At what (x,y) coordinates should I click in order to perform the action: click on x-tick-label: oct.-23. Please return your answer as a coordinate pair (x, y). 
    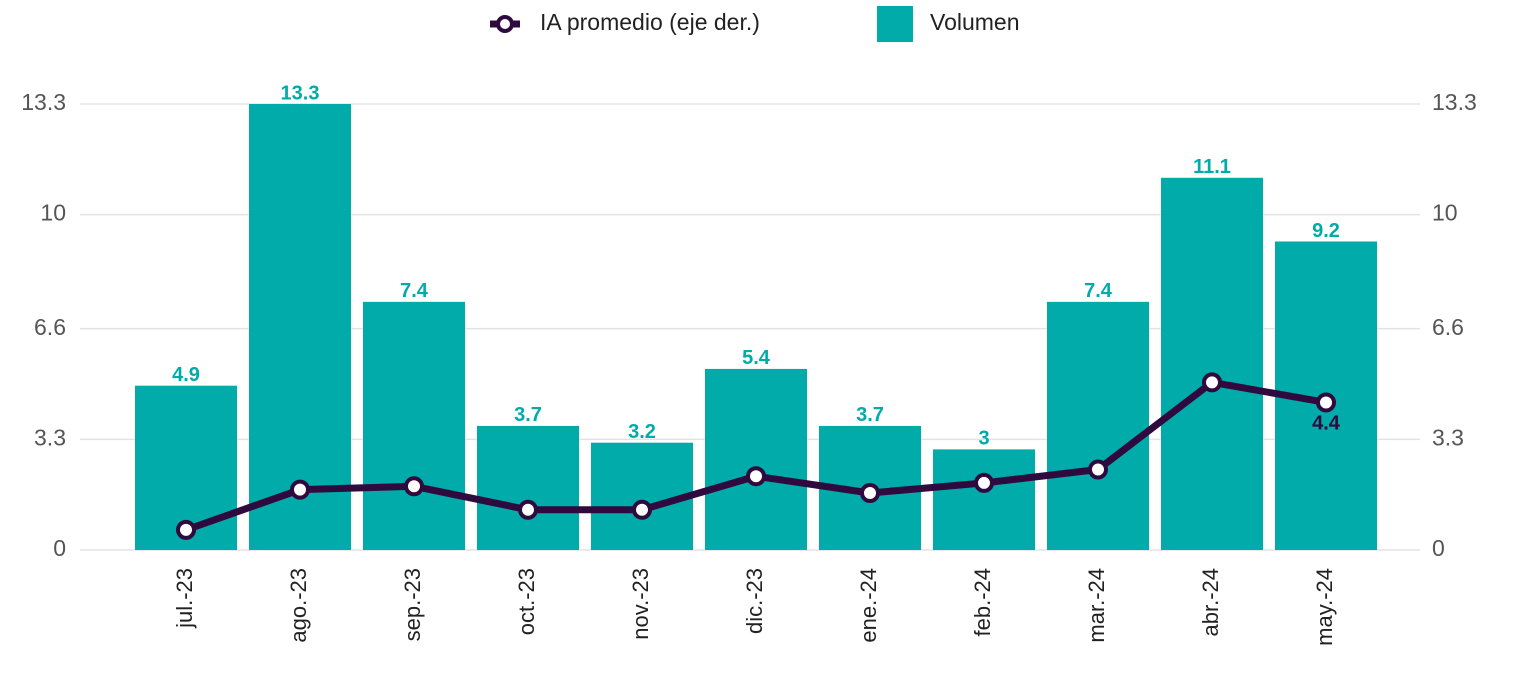
    Looking at the image, I should click on (526, 601).